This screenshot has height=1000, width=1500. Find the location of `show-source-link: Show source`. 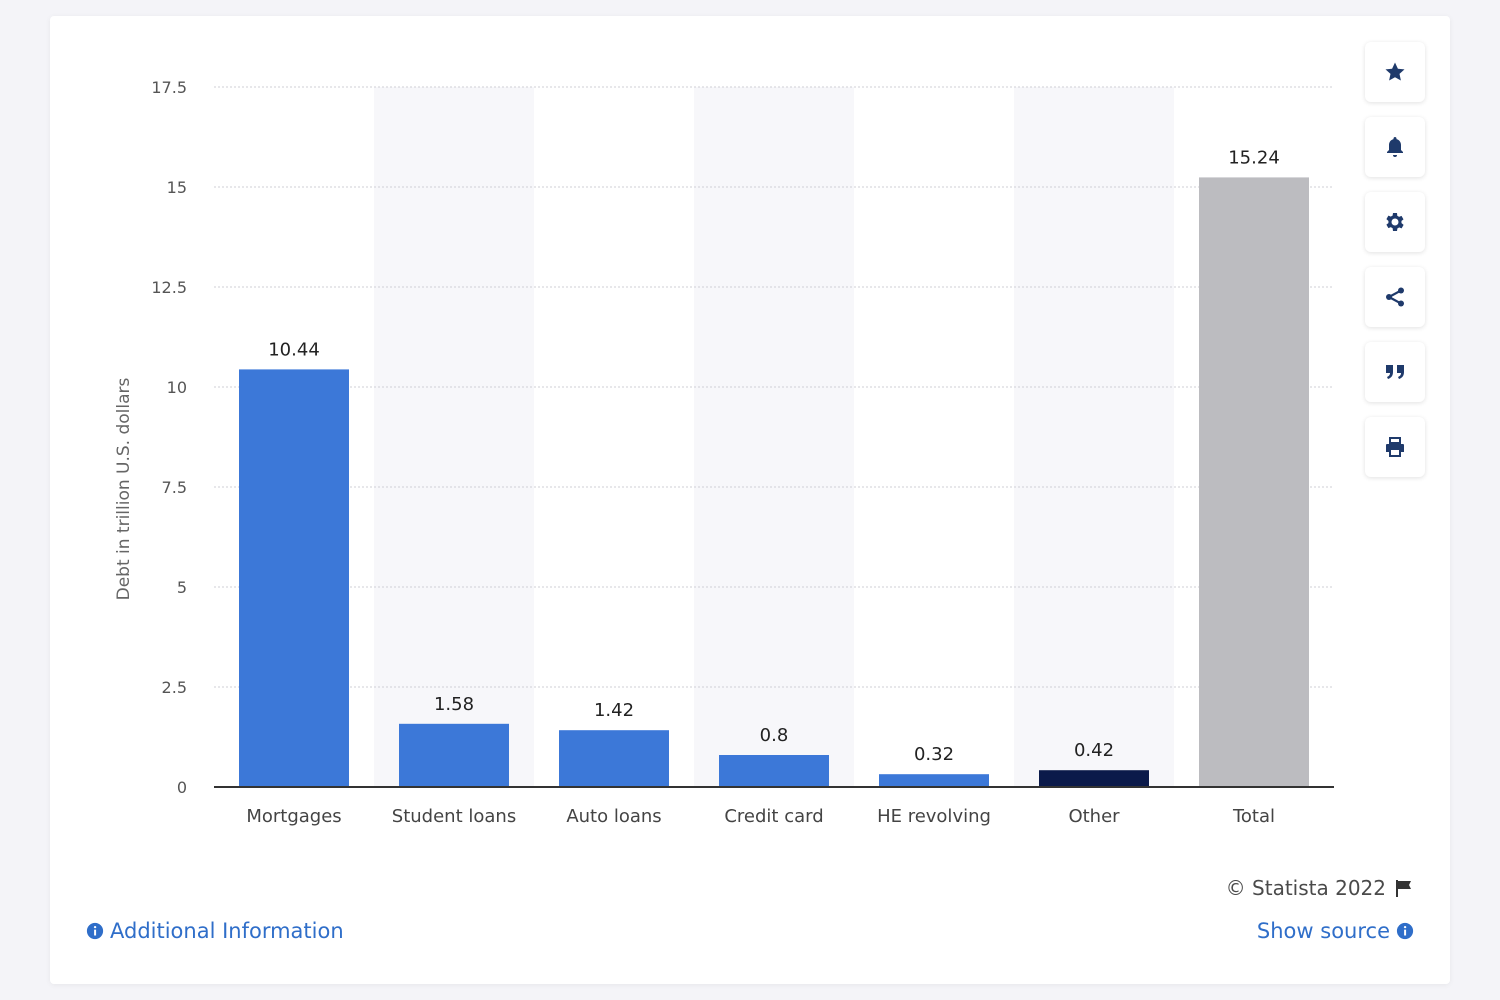

show-source-link: Show source is located at coordinates (1335, 931).